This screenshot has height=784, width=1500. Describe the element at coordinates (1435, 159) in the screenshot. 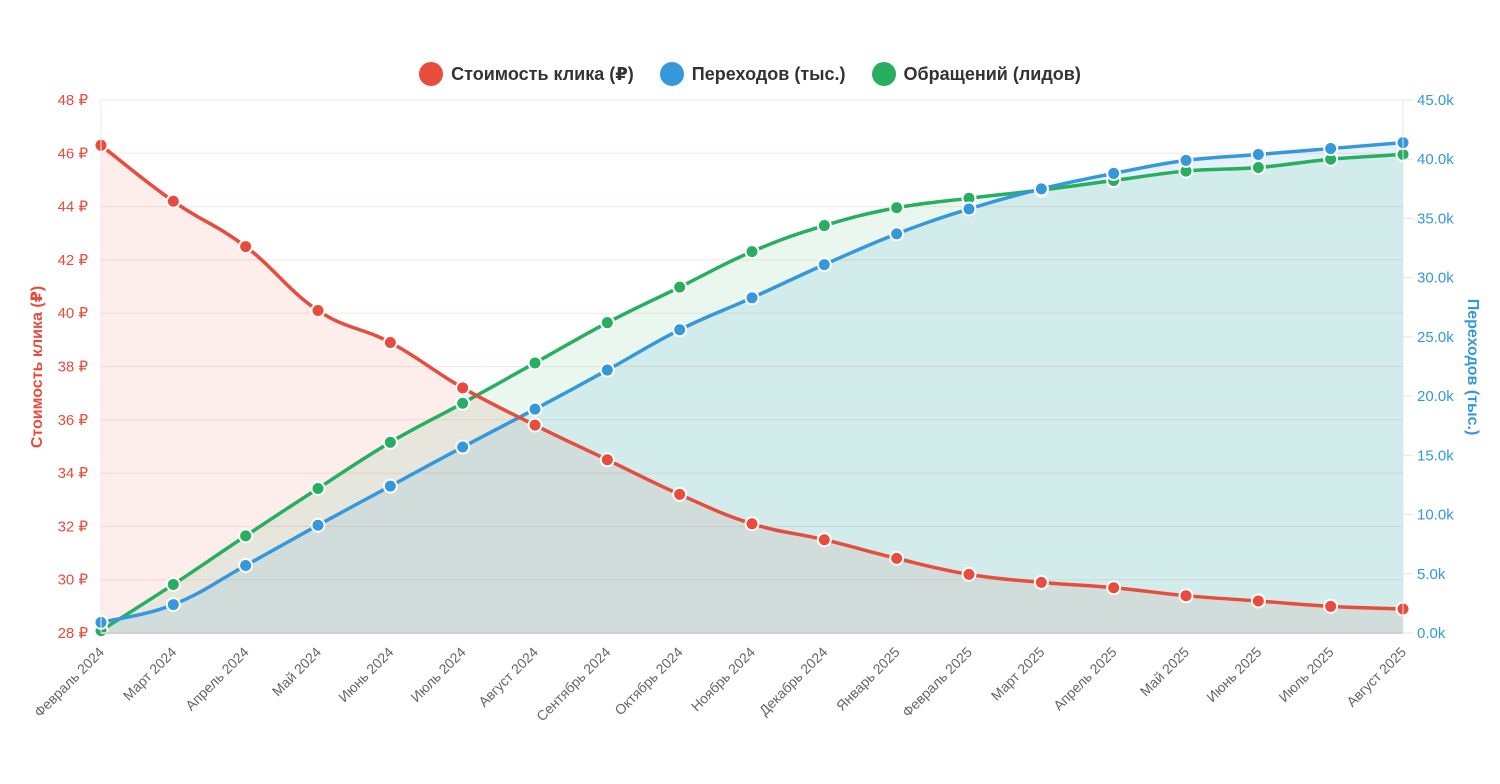

I see `right-tick-label: 40.0k` at that location.